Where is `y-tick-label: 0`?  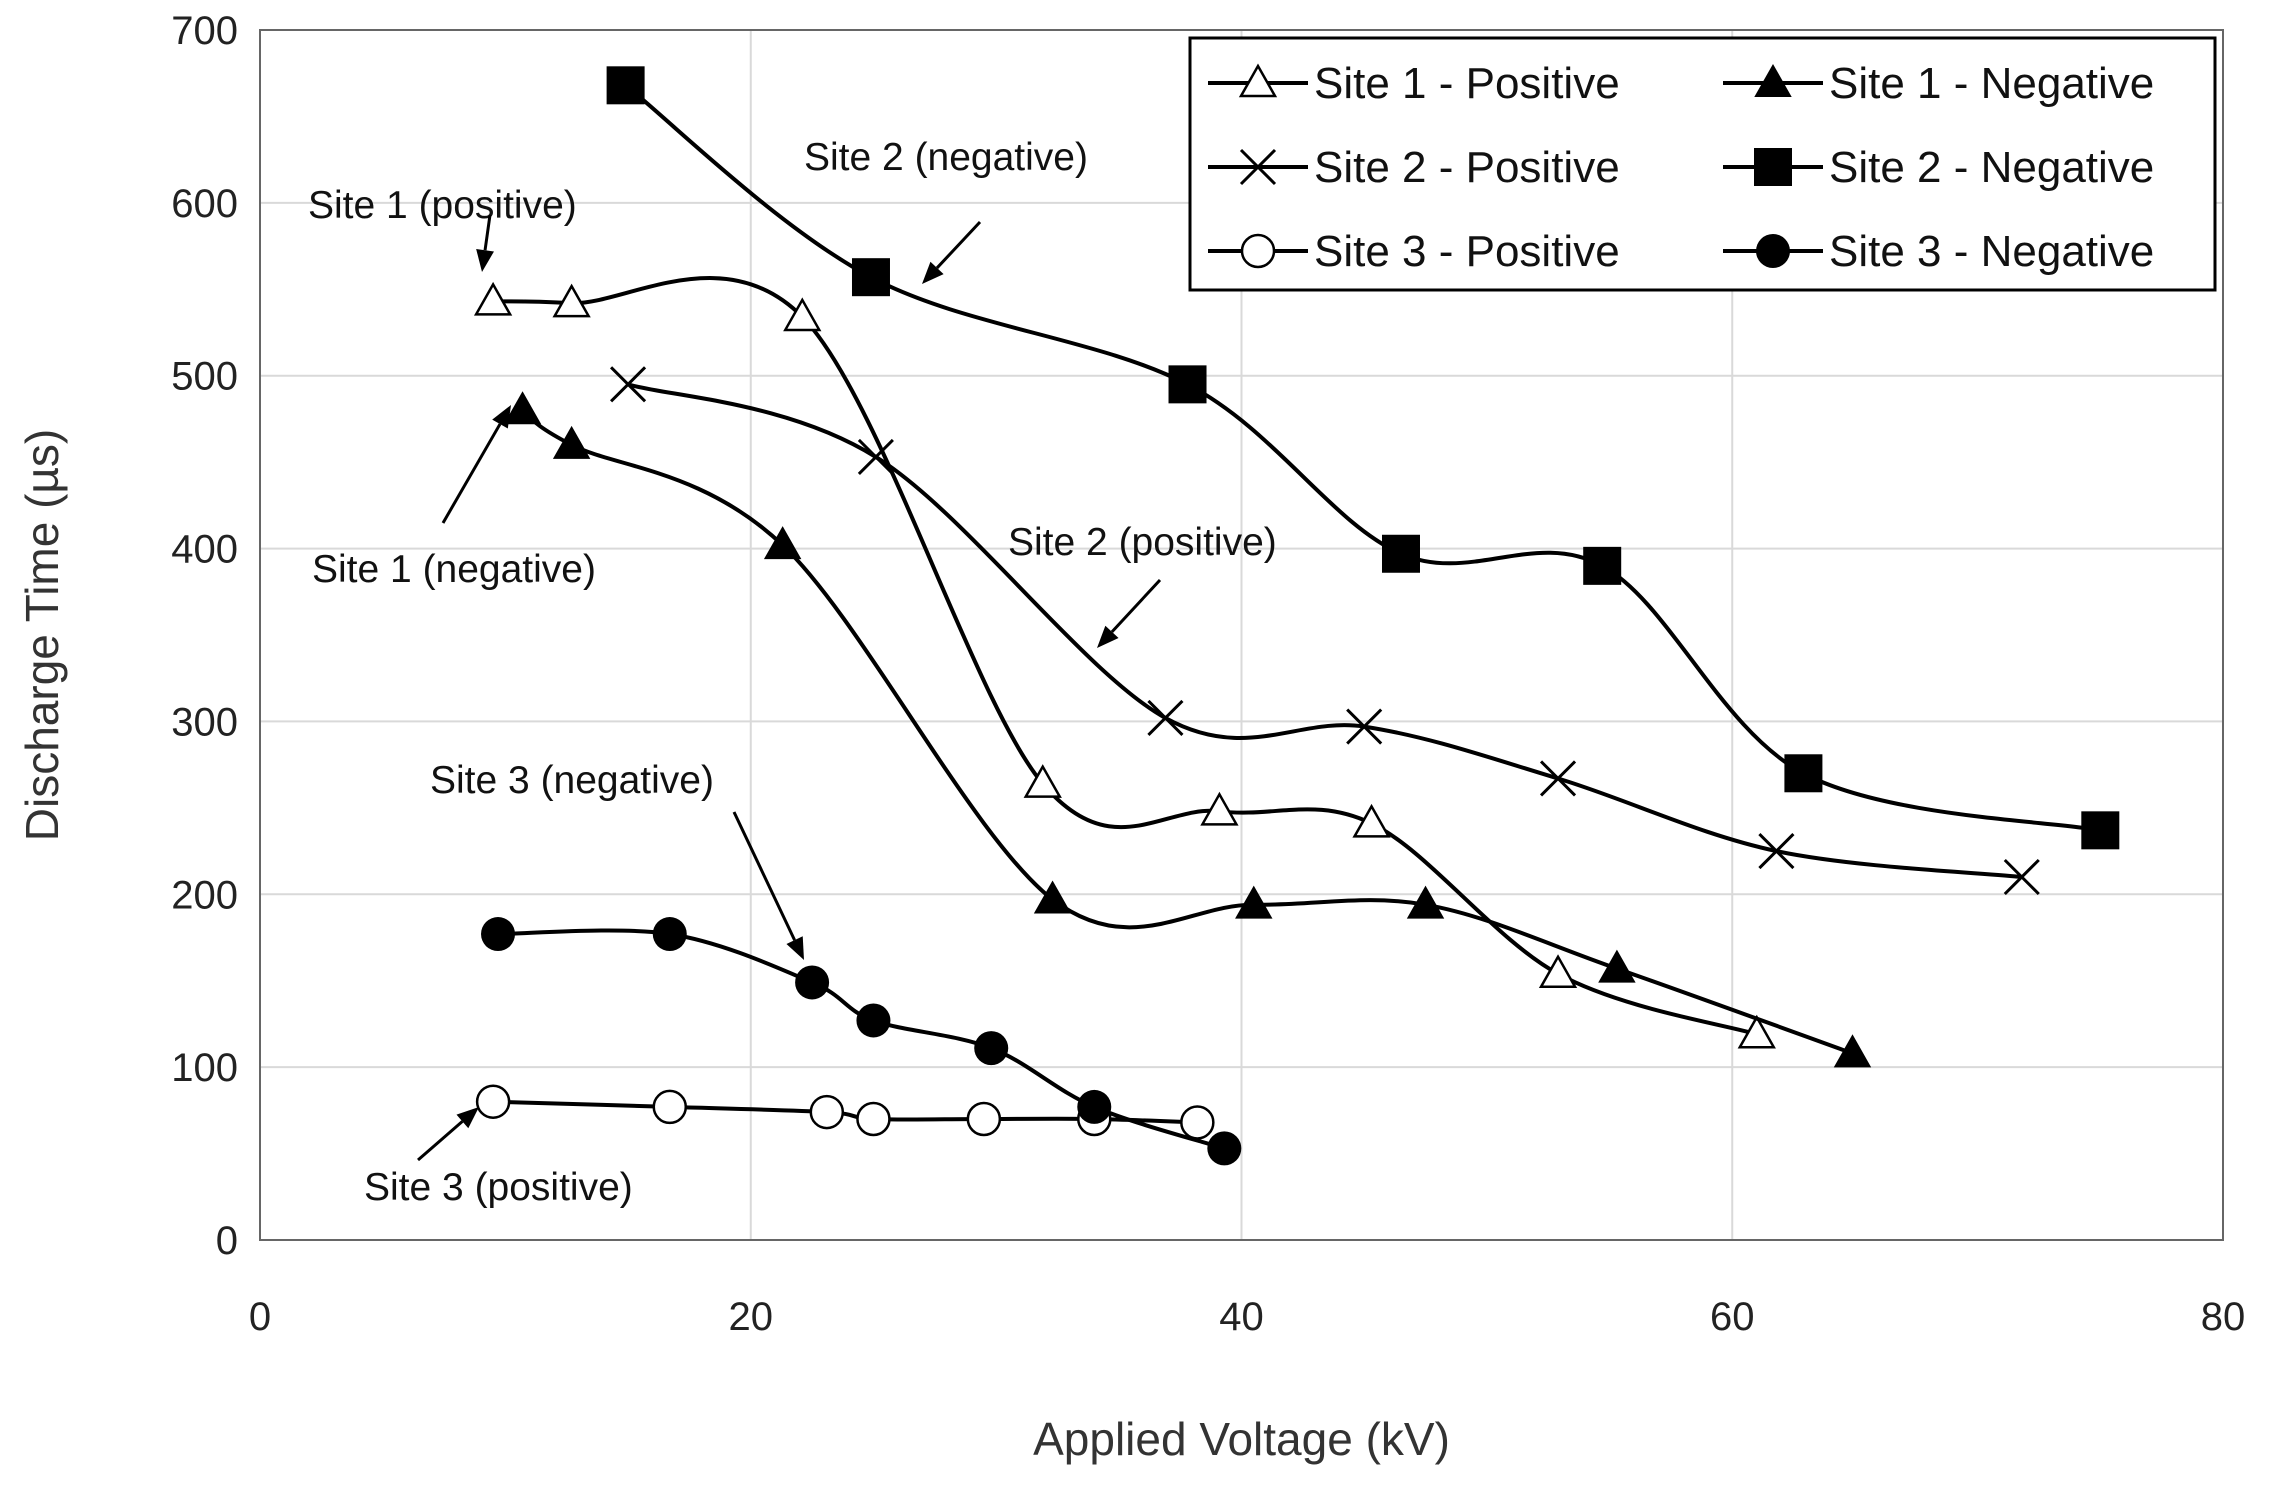
y-tick-label: 0 is located at coordinates (227, 1241).